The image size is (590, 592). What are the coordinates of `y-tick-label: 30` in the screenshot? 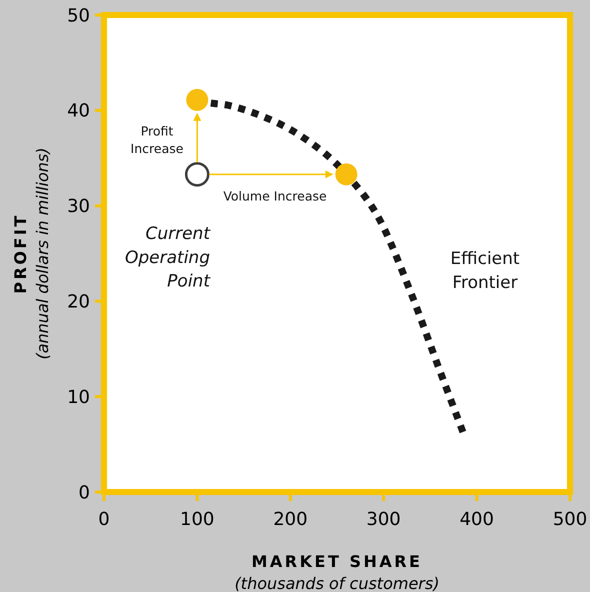 It's located at (78, 207).